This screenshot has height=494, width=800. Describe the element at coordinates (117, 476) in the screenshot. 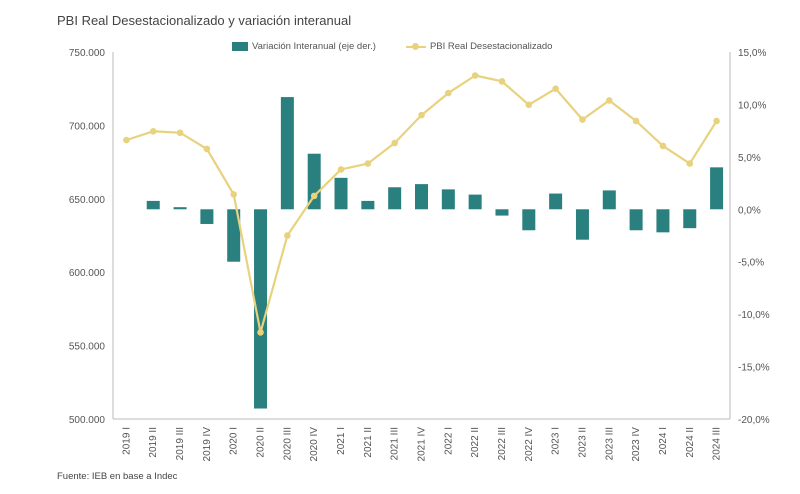

I see `source-note: Fuente: IEB en base a Indec` at that location.